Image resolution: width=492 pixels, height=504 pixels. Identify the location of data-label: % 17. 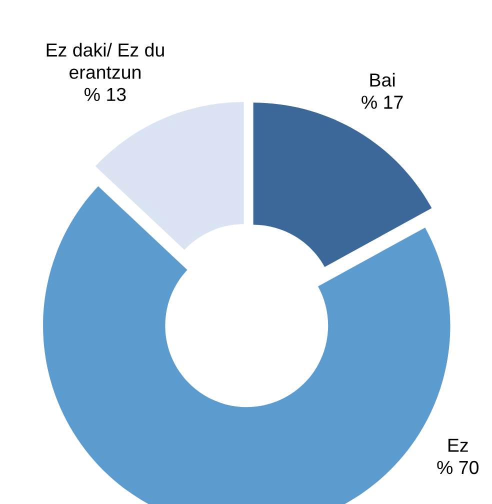
(382, 102).